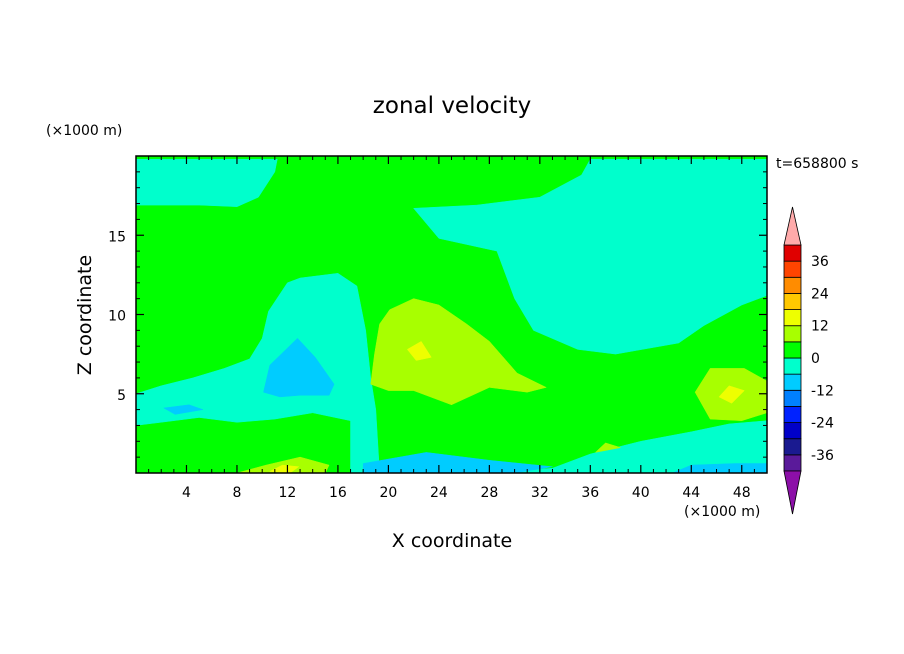  I want to click on contour-region--12-2, so click(457, 462).